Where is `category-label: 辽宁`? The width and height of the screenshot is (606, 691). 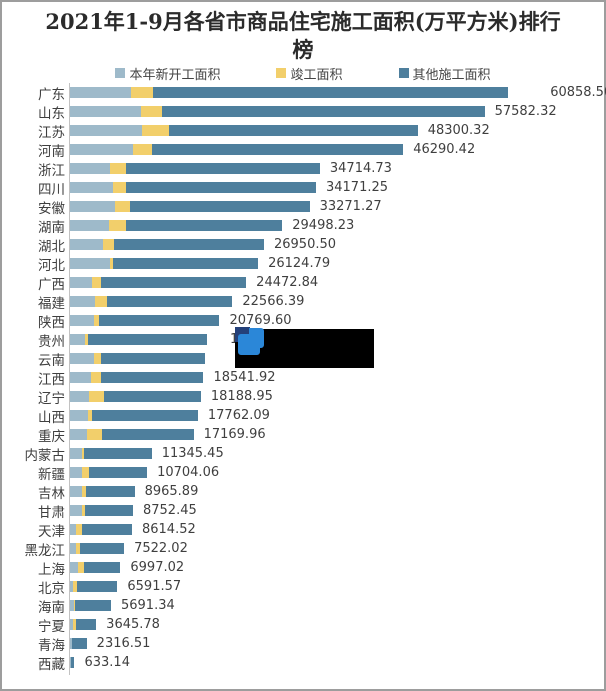 category-label: 辽宁 is located at coordinates (51, 398).